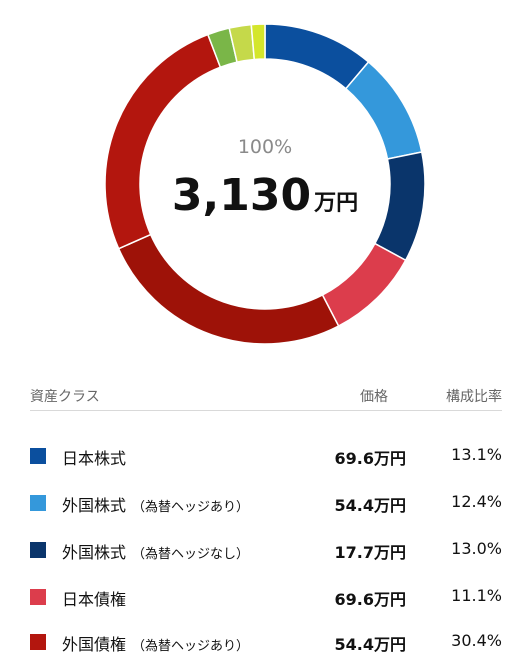  I want to click on header-asset-class: 資産クラス, so click(65, 397).